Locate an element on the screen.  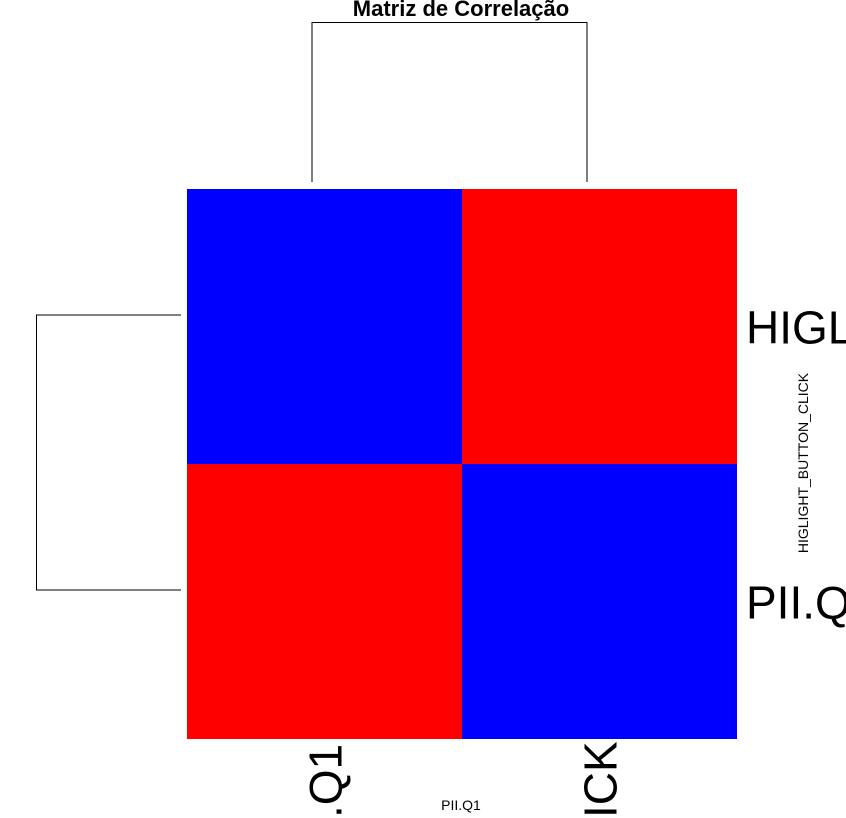
x-axis-label: PII.Q1 is located at coordinates (461, 805).